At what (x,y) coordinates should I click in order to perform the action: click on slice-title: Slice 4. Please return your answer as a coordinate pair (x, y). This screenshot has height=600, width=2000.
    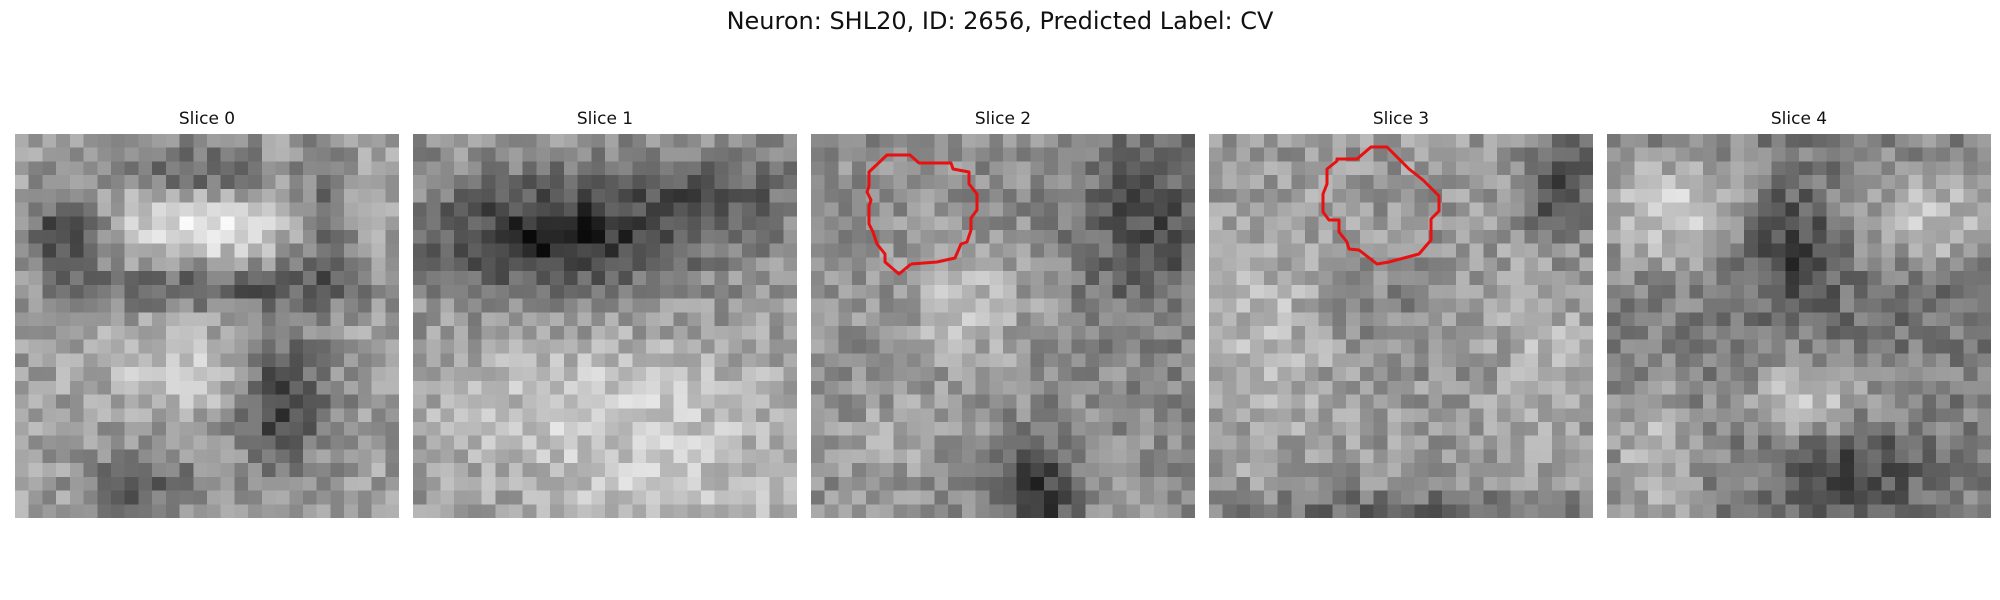
    Looking at the image, I should click on (1799, 119).